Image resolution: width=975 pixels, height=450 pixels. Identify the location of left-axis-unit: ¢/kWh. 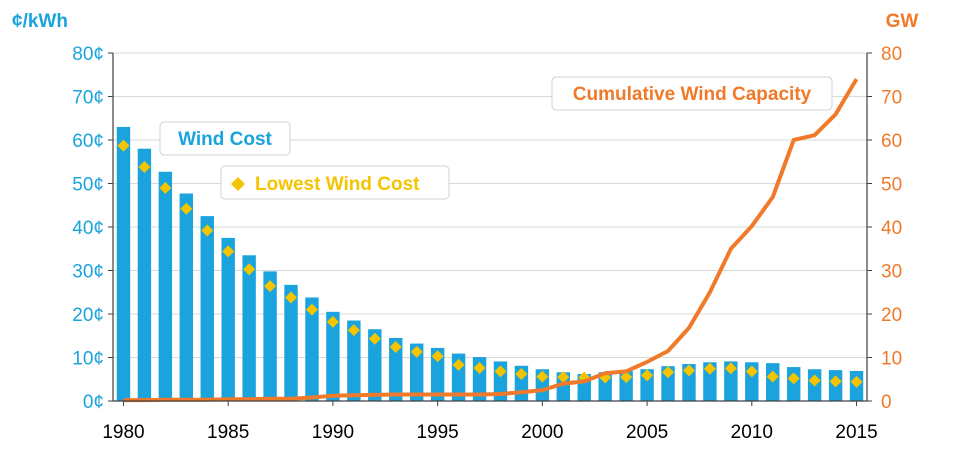
(40, 21).